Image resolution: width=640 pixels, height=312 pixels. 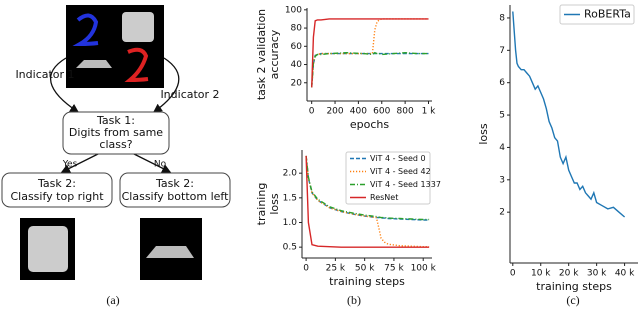 I want to click on y-tick-label: 6, so click(x=502, y=83).